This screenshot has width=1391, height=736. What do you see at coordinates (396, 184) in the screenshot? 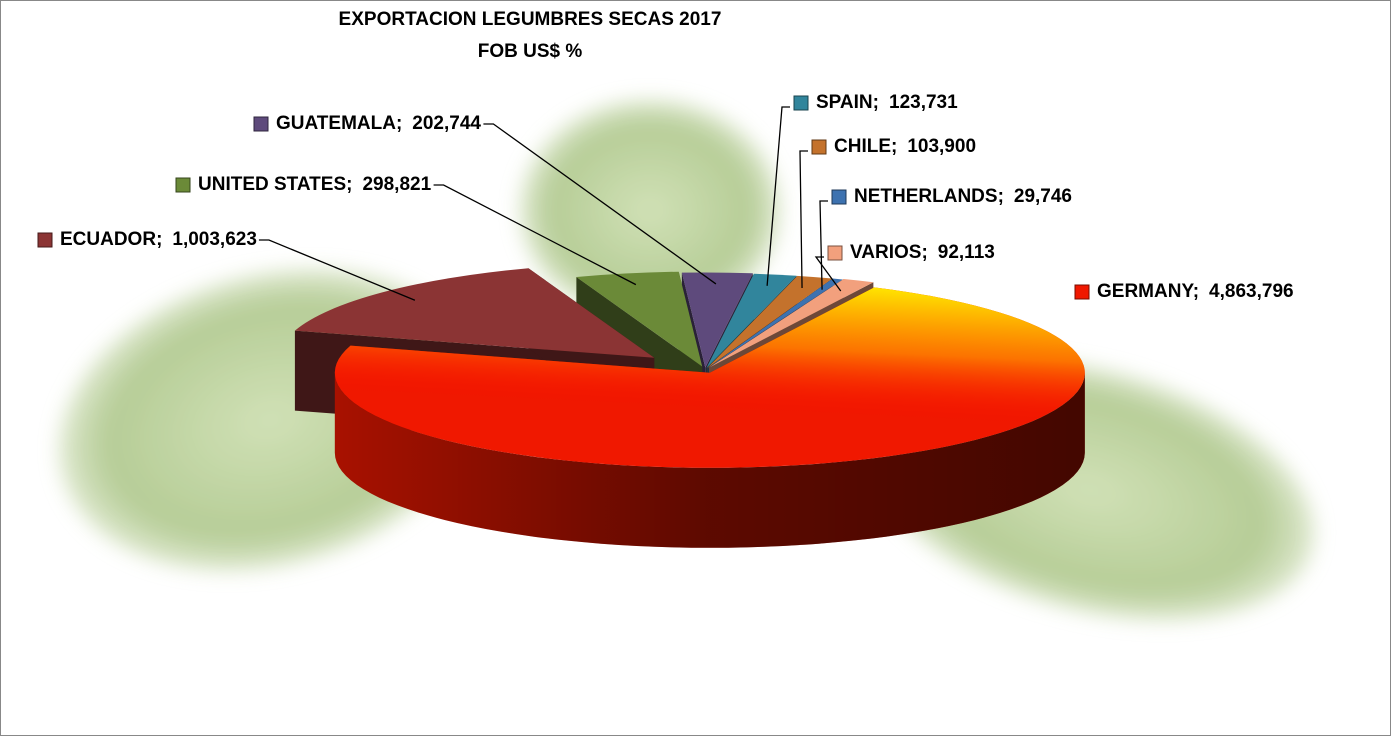
I see `value-label: 298,821` at bounding box center [396, 184].